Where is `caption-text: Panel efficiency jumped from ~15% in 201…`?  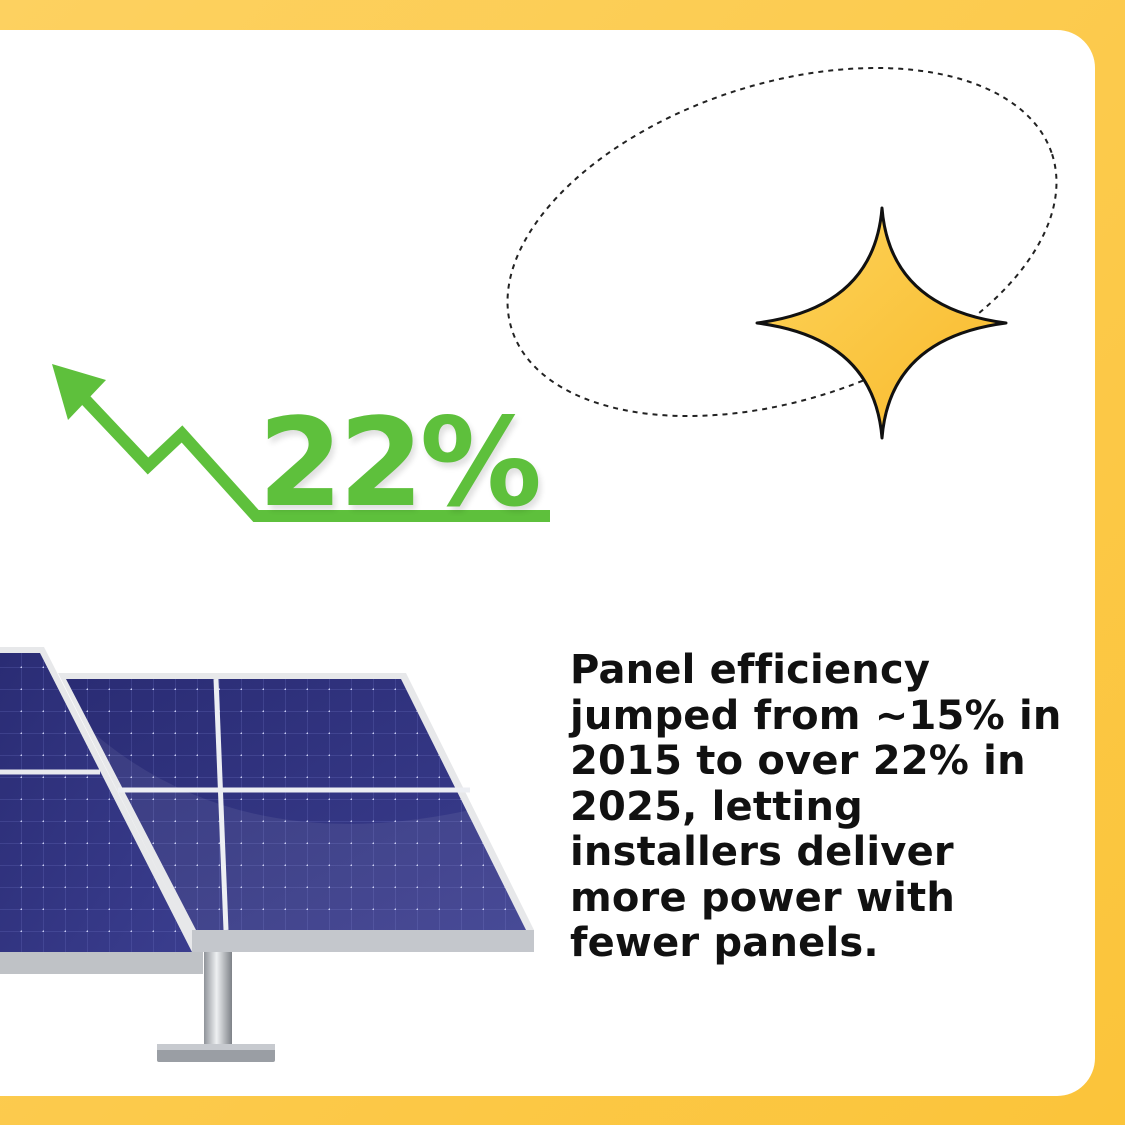 caption-text: Panel efficiency jumped from ~15% in 201… is located at coordinates (816, 806).